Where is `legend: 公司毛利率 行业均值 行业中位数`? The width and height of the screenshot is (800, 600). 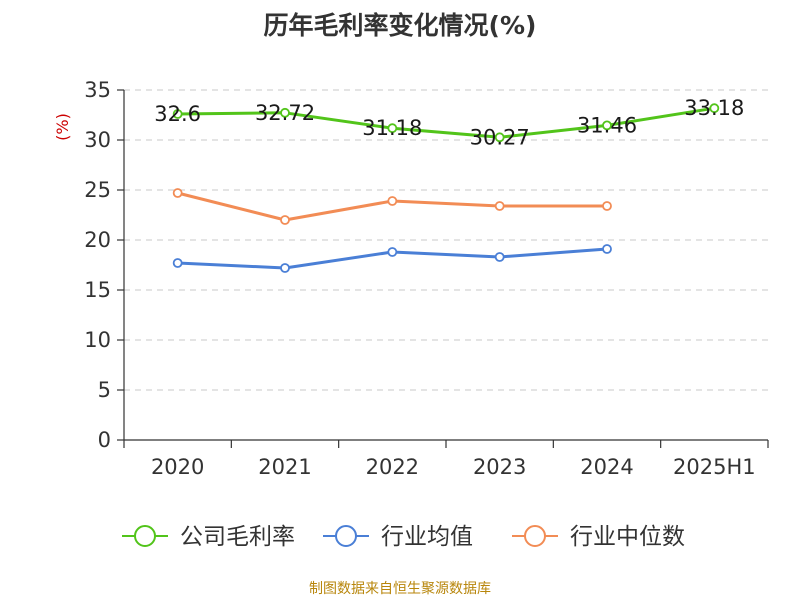 legend: 公司毛利率 行业均值 行业中位数 is located at coordinates (403, 537).